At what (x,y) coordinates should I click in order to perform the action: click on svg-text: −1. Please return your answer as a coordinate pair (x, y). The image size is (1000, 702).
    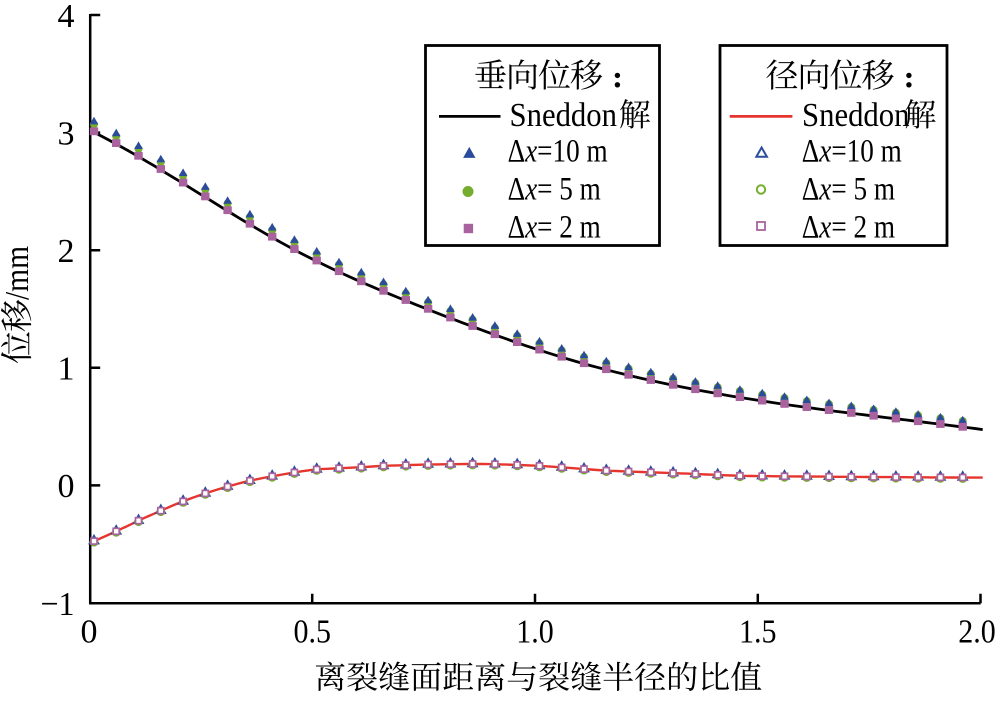
    Looking at the image, I should click on (58, 604).